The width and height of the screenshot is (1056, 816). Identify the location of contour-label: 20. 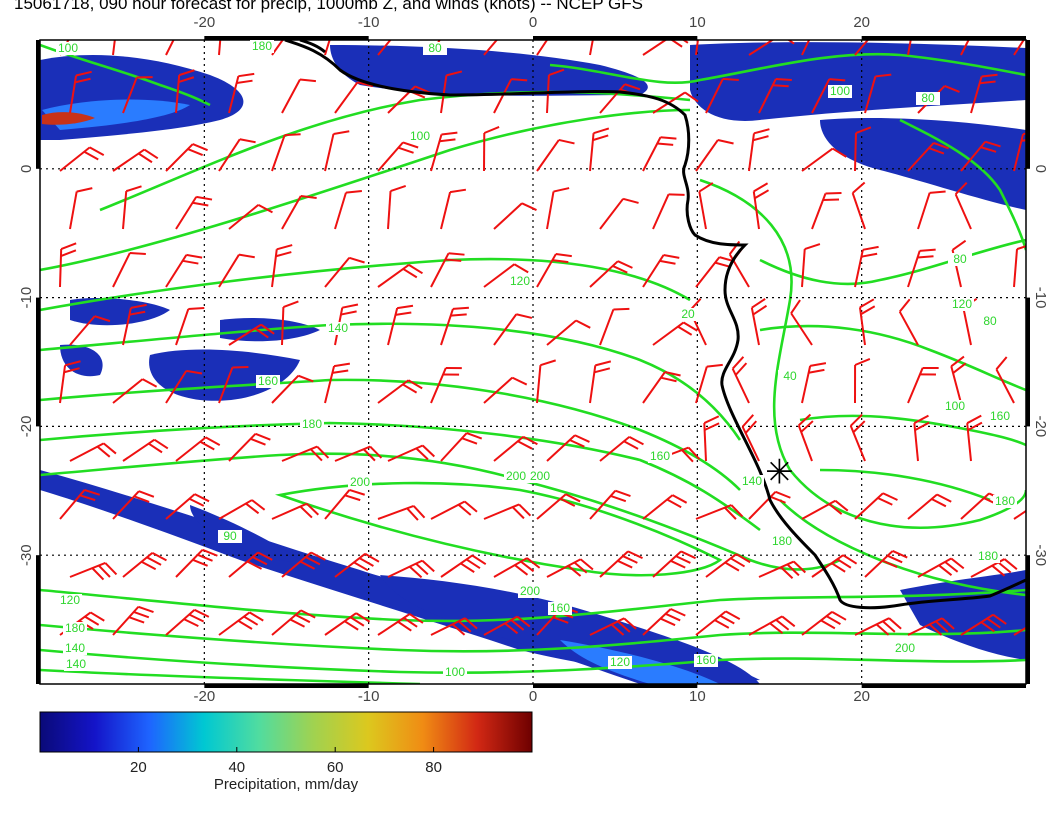
(688, 314).